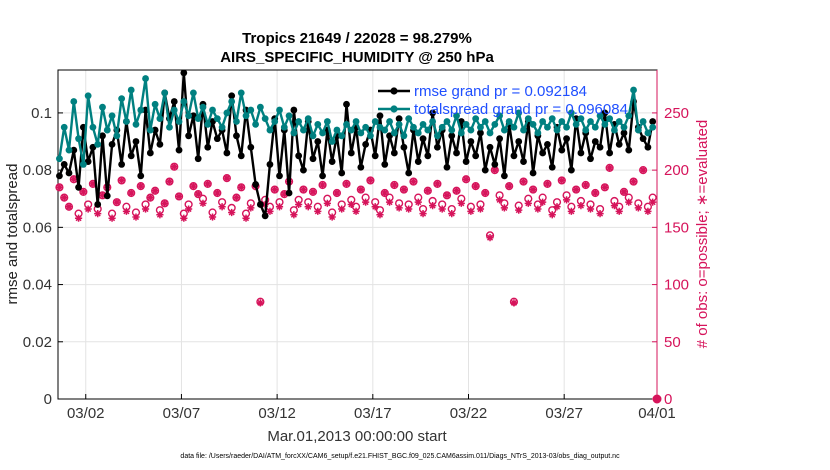 The width and height of the screenshot is (830, 470). I want to click on y2-tick-label: 250, so click(676, 113).